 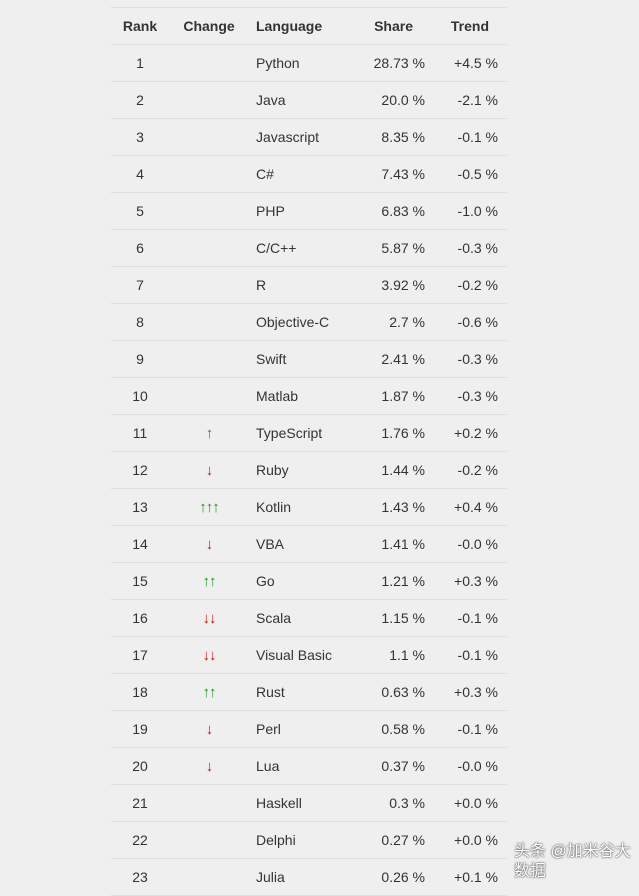 I want to click on header-rank: Rank, so click(x=140, y=26).